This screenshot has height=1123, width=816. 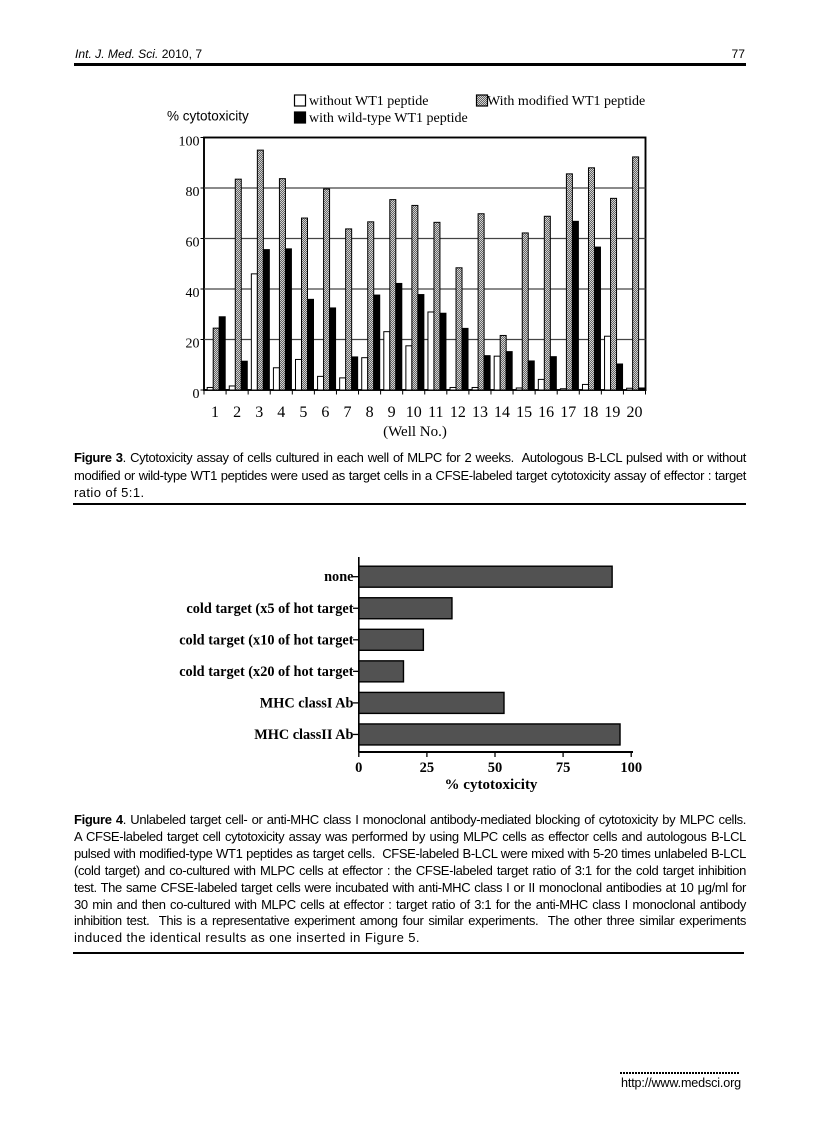 What do you see at coordinates (392, 412) in the screenshot?
I see `svg-text: 9` at bounding box center [392, 412].